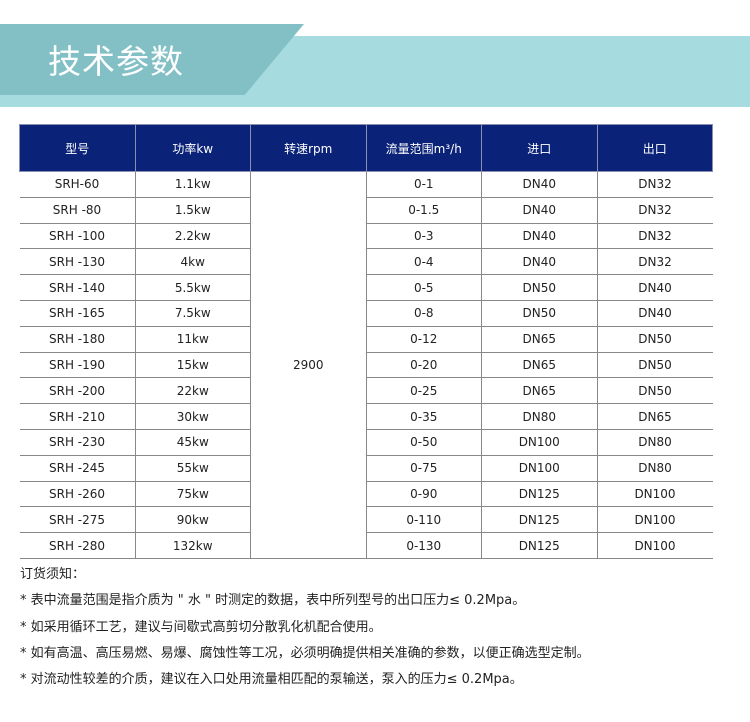 The width and height of the screenshot is (750, 722). Describe the element at coordinates (77, 236) in the screenshot. I see `table-cell: SRH -100` at that location.